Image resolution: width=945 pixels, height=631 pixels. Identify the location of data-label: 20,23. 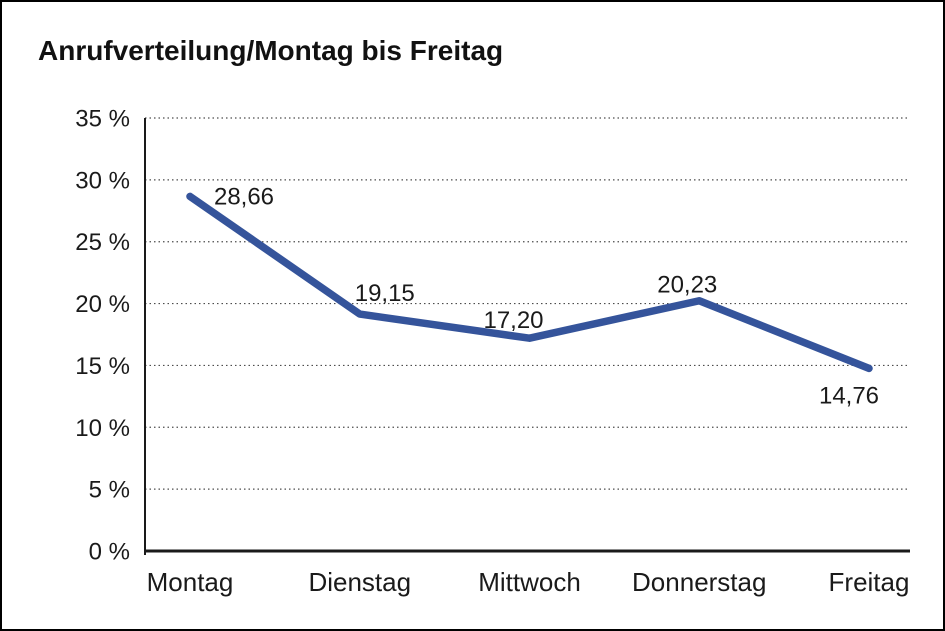
(687, 285).